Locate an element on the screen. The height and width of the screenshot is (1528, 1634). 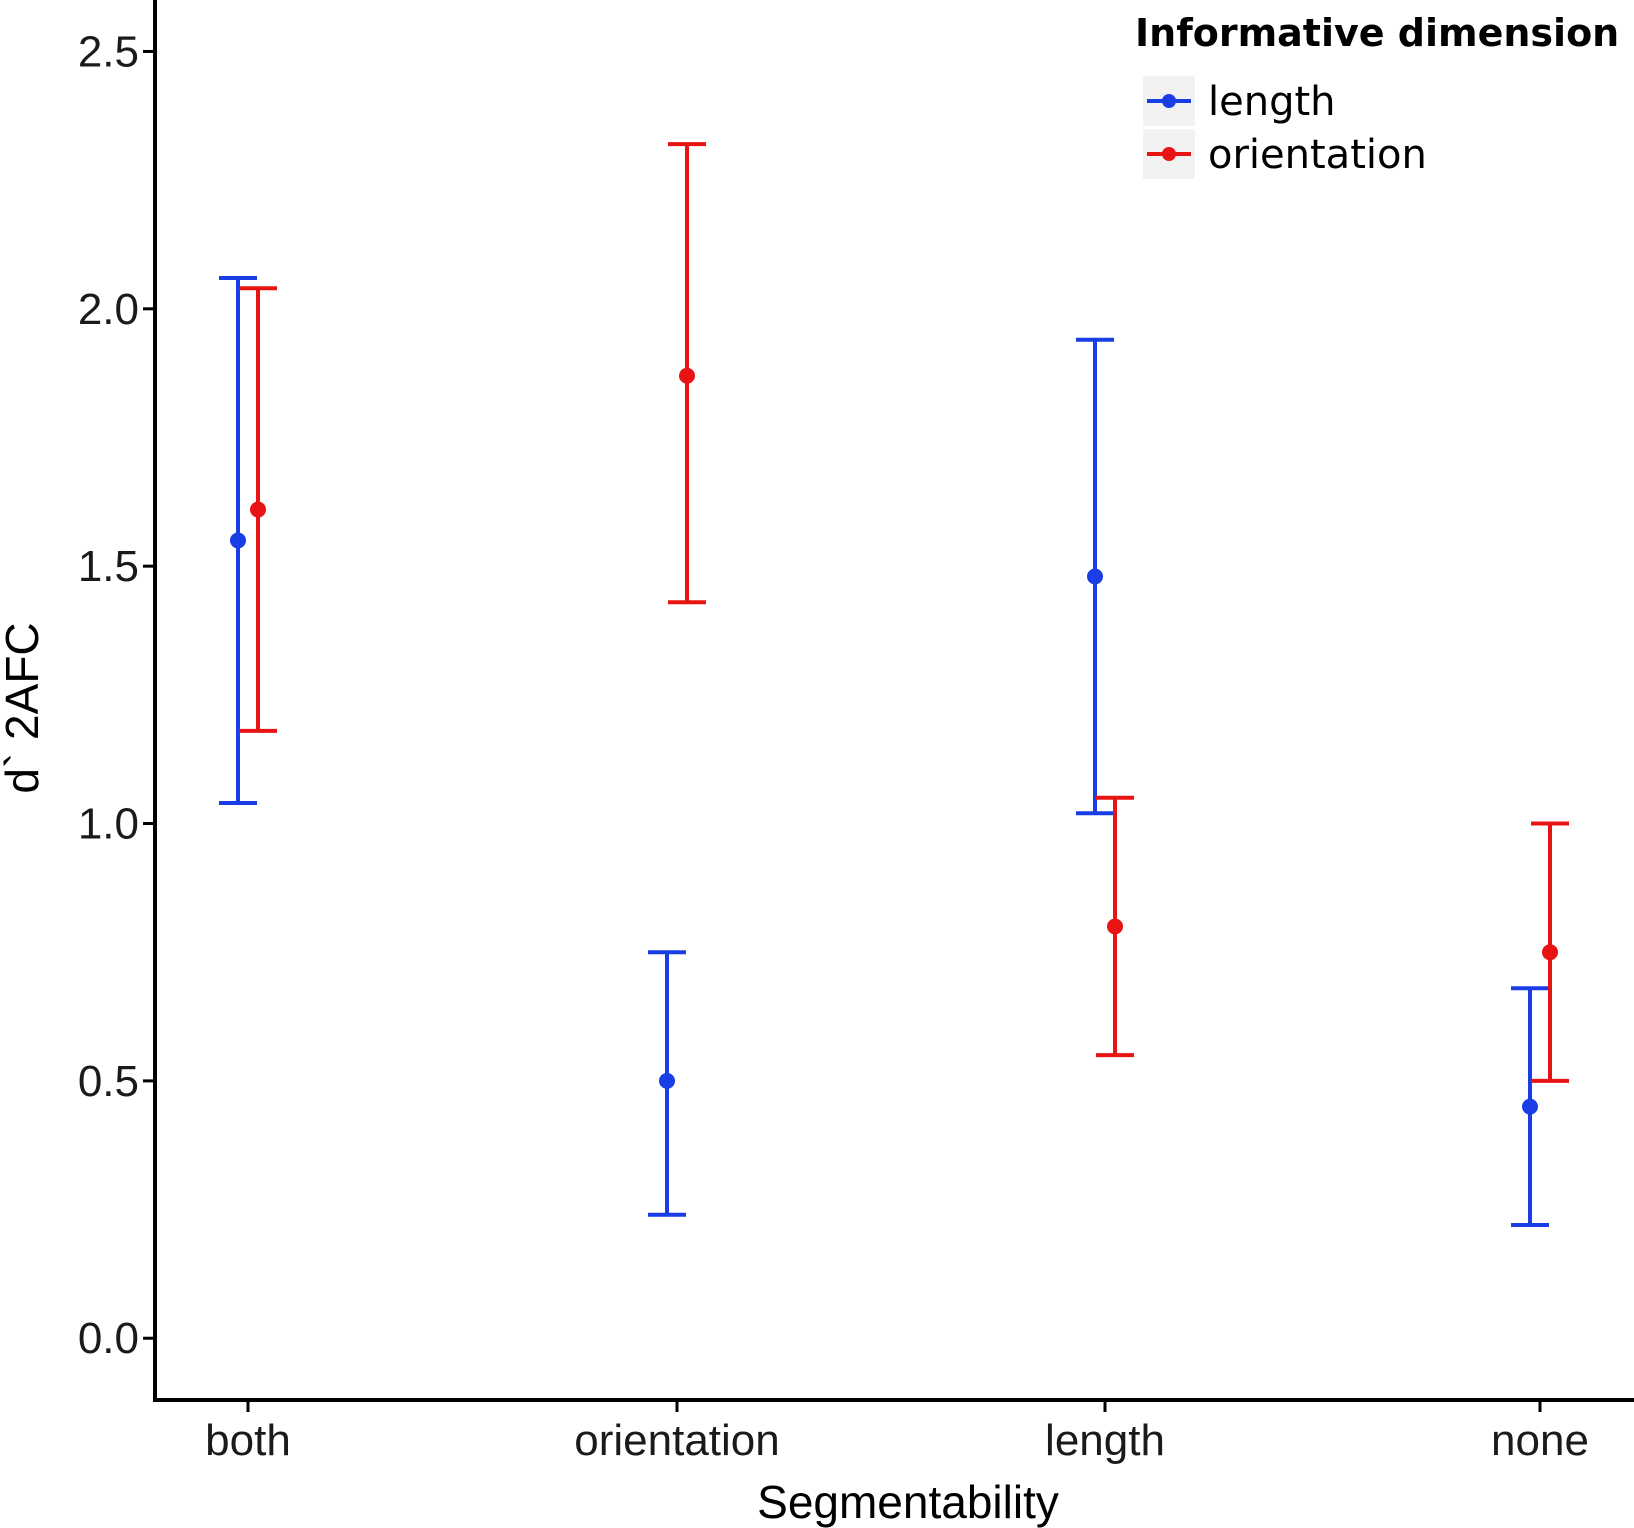
y-tick-label: 2.0 is located at coordinates (108, 309).